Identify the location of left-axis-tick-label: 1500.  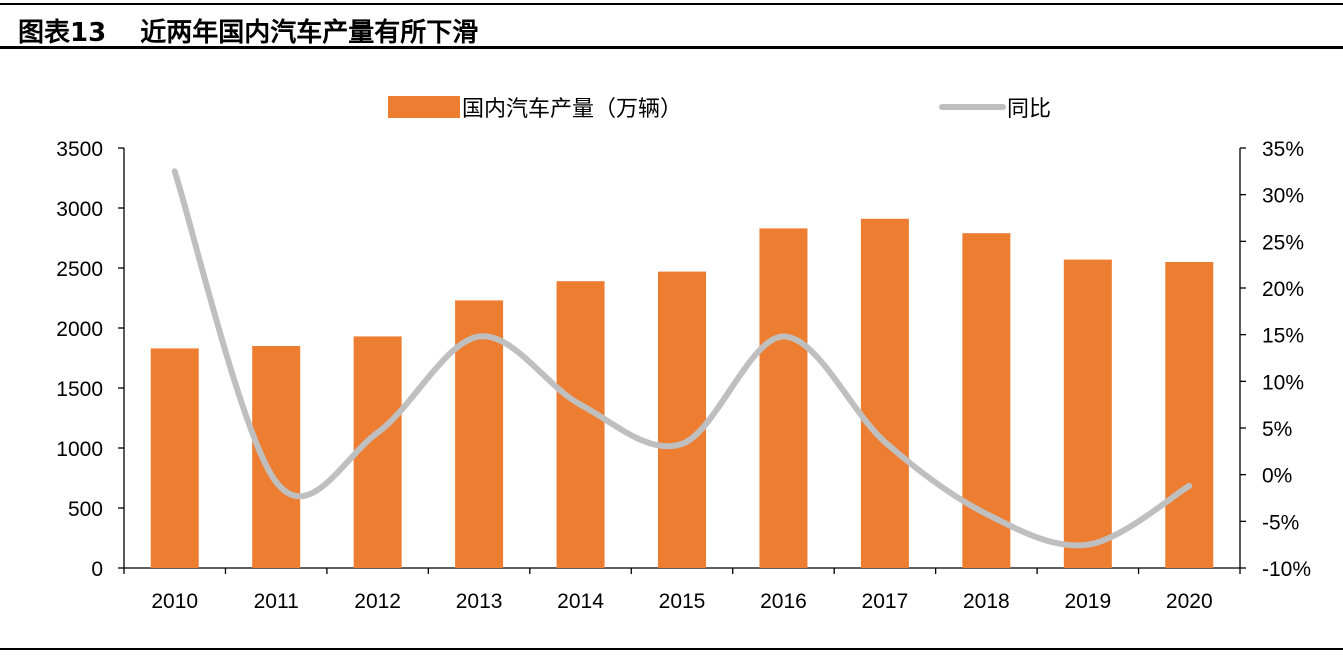
(79, 389).